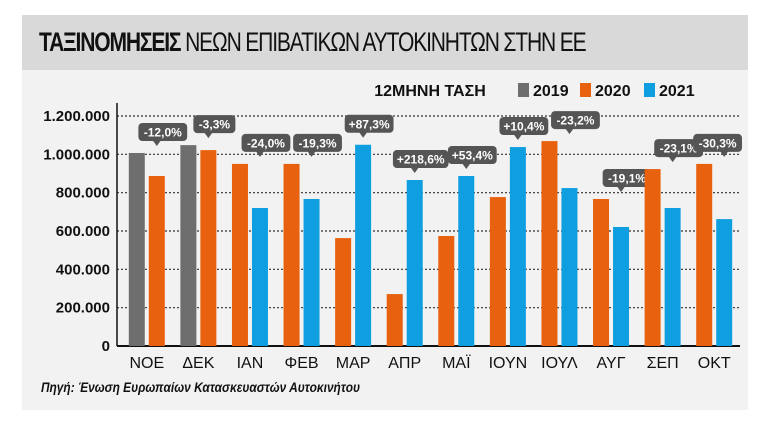  I want to click on bar-2021-ΙΟΥΝ, so click(517, 246).